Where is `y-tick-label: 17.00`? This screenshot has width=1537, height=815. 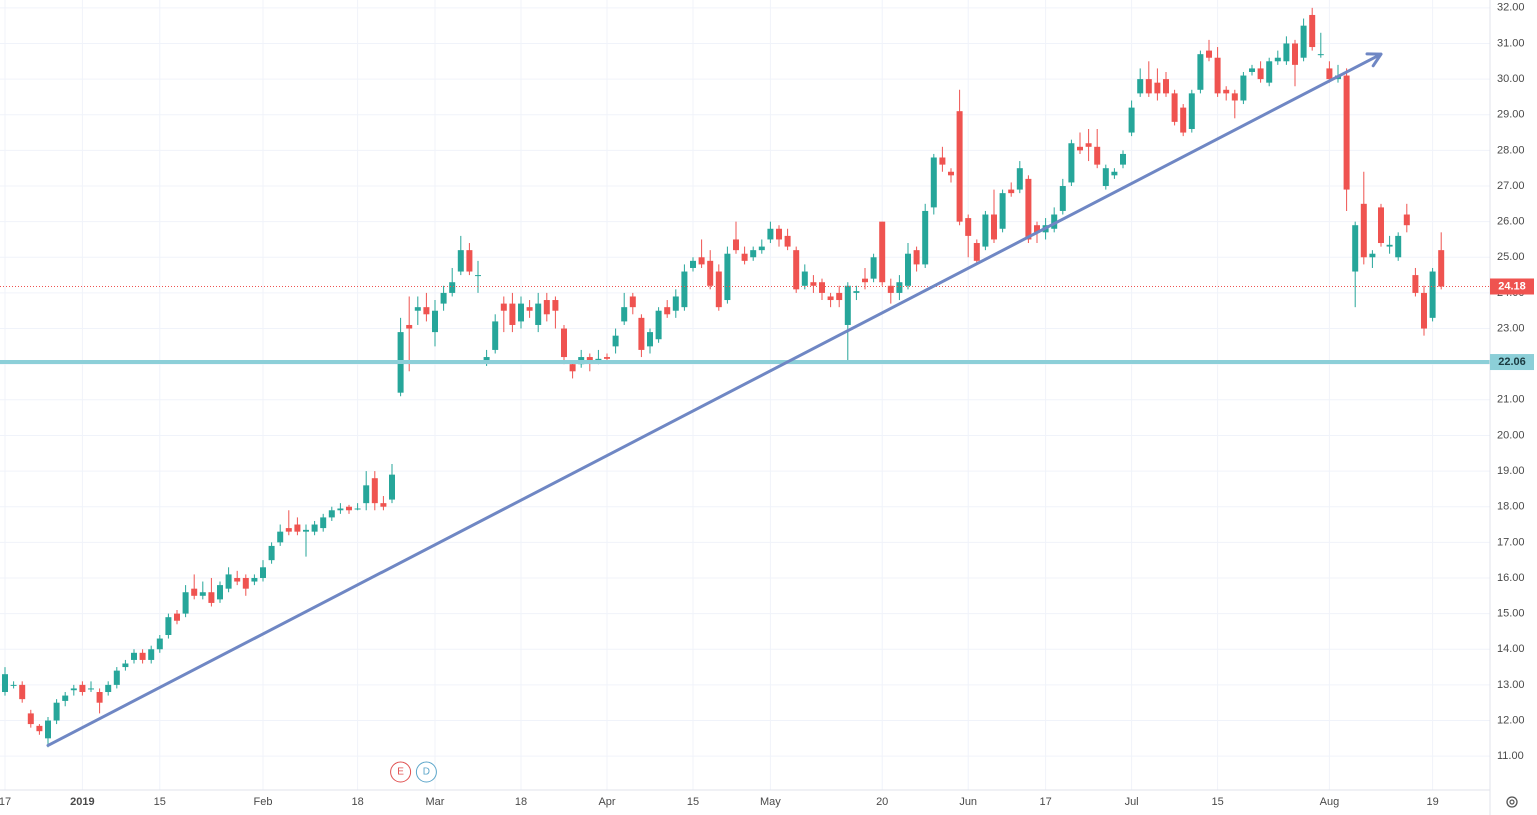
y-tick-label: 17.00 is located at coordinates (1511, 542).